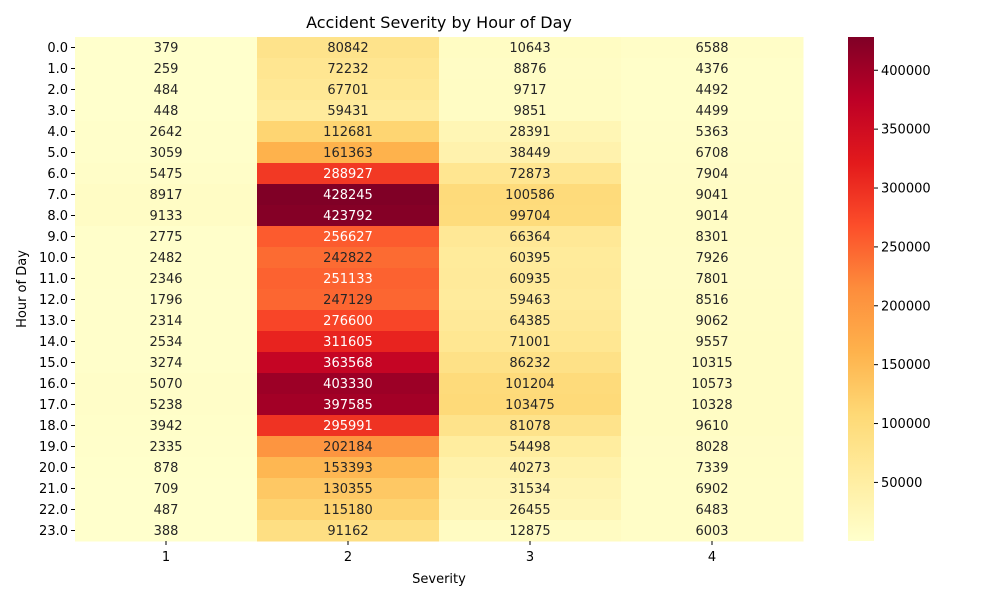 The height and width of the screenshot is (600, 1000). Describe the element at coordinates (529, 279) in the screenshot. I see `cell-value-label: 60935` at that location.